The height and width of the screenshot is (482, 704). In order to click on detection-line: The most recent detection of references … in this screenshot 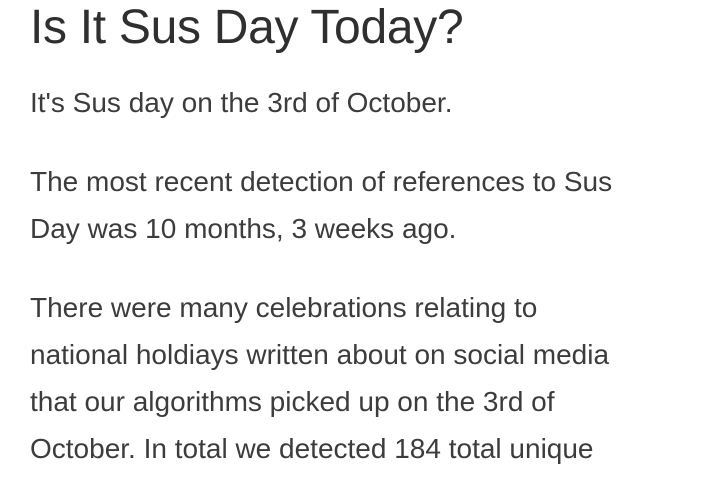, I will do `click(321, 181)`.